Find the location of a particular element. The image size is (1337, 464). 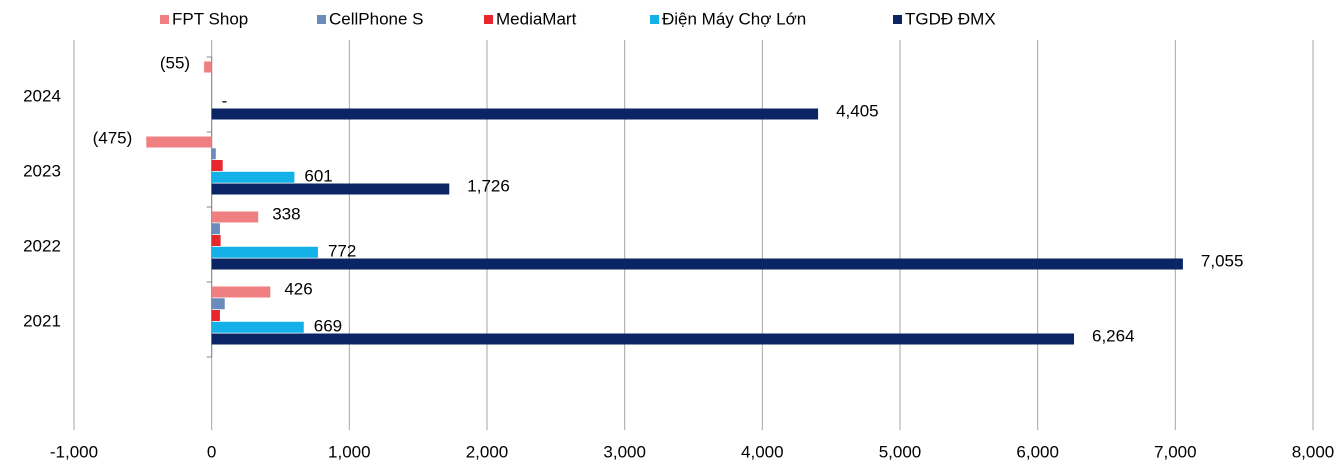

legend-label: Điện Máy Chợ Lớn is located at coordinates (734, 18).